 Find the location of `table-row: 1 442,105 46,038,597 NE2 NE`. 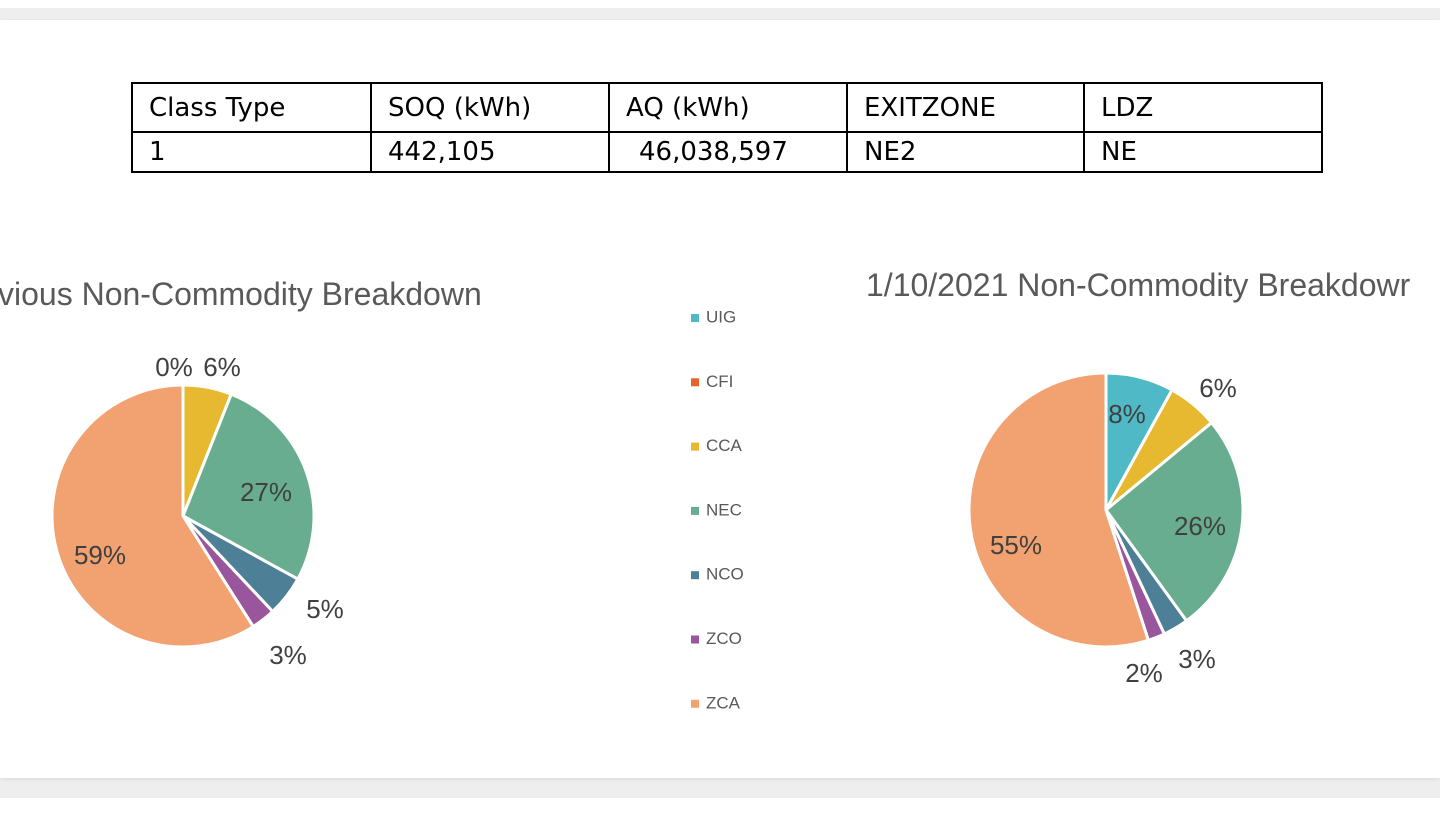

table-row: 1 442,105 46,038,597 NE2 NE is located at coordinates (727, 152).